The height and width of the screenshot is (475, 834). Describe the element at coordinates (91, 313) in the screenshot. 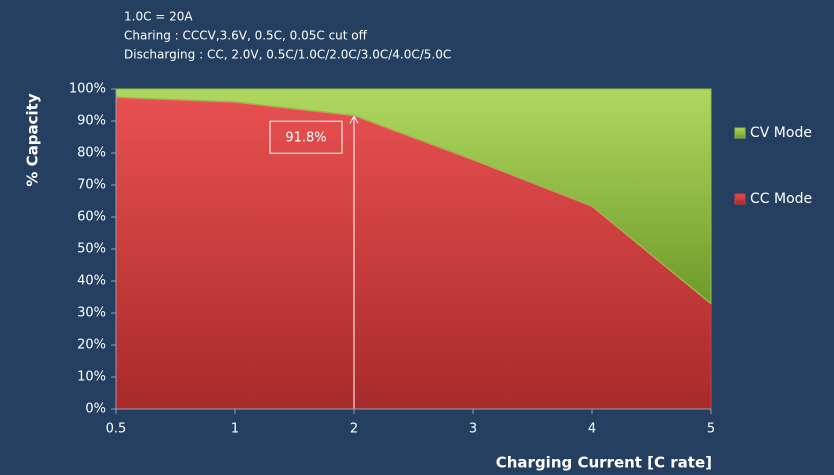

I see `y-tick-label: 30%` at that location.